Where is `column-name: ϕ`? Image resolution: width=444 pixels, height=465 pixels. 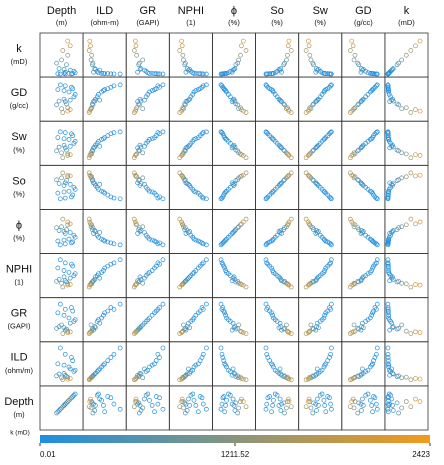
column-name: ϕ is located at coordinates (234, 11).